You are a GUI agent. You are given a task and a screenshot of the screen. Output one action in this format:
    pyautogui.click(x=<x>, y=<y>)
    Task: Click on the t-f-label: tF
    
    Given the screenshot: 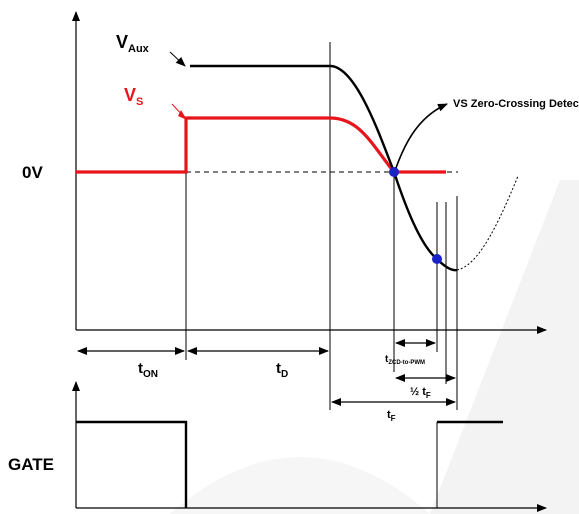 What is the action you would take?
    pyautogui.click(x=391, y=416)
    